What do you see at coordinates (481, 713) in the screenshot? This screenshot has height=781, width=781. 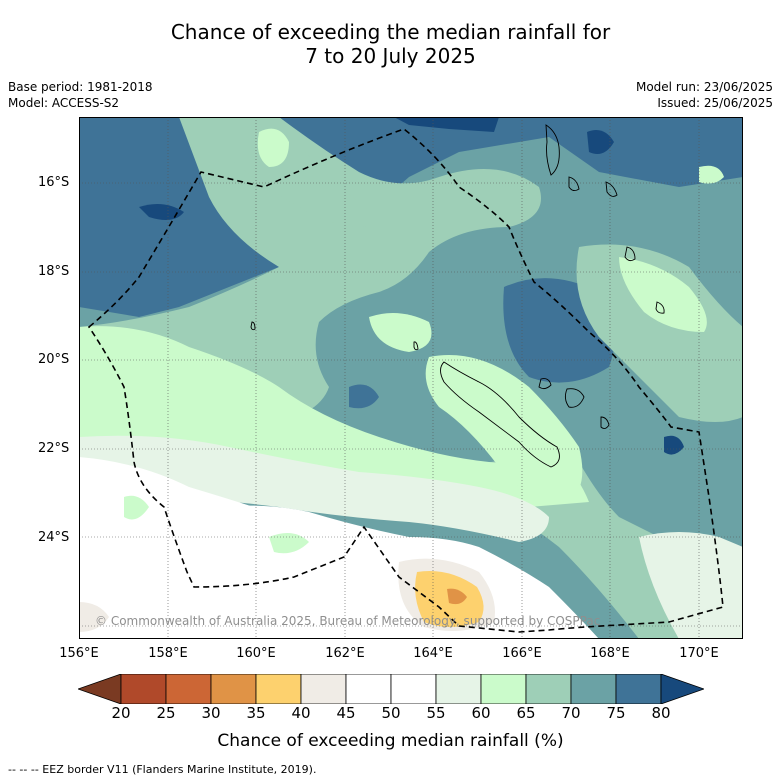 I see `colorbar-tick-60: 60` at bounding box center [481, 713].